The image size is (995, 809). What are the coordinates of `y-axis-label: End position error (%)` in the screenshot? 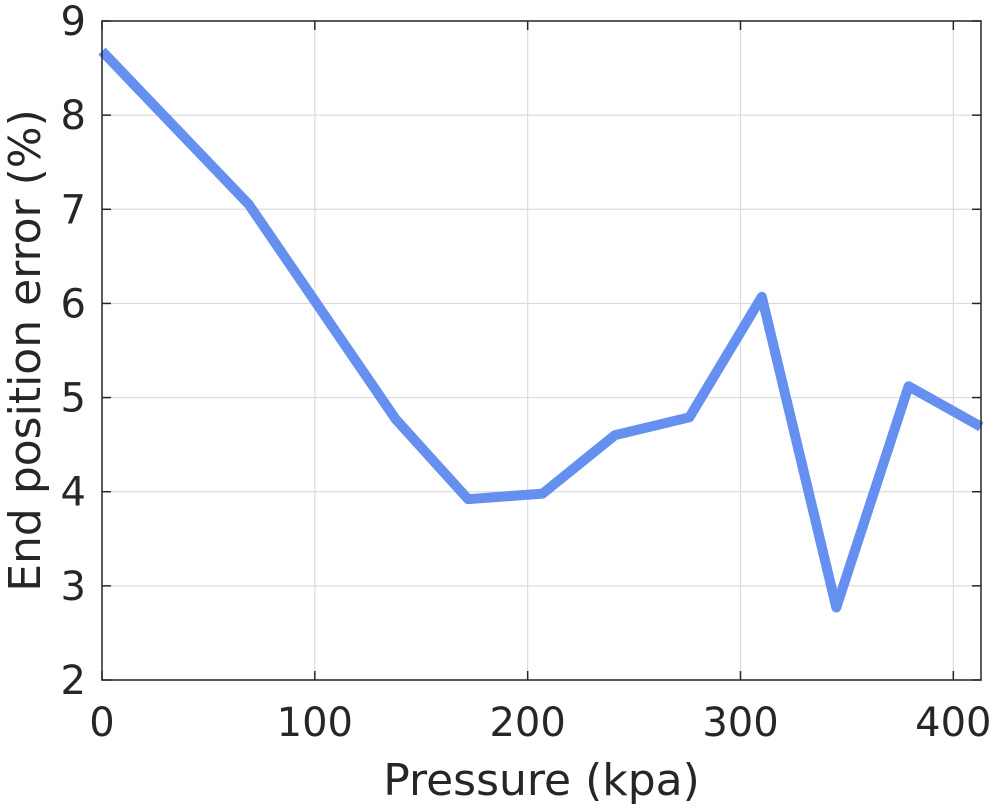 It's located at (25, 350).